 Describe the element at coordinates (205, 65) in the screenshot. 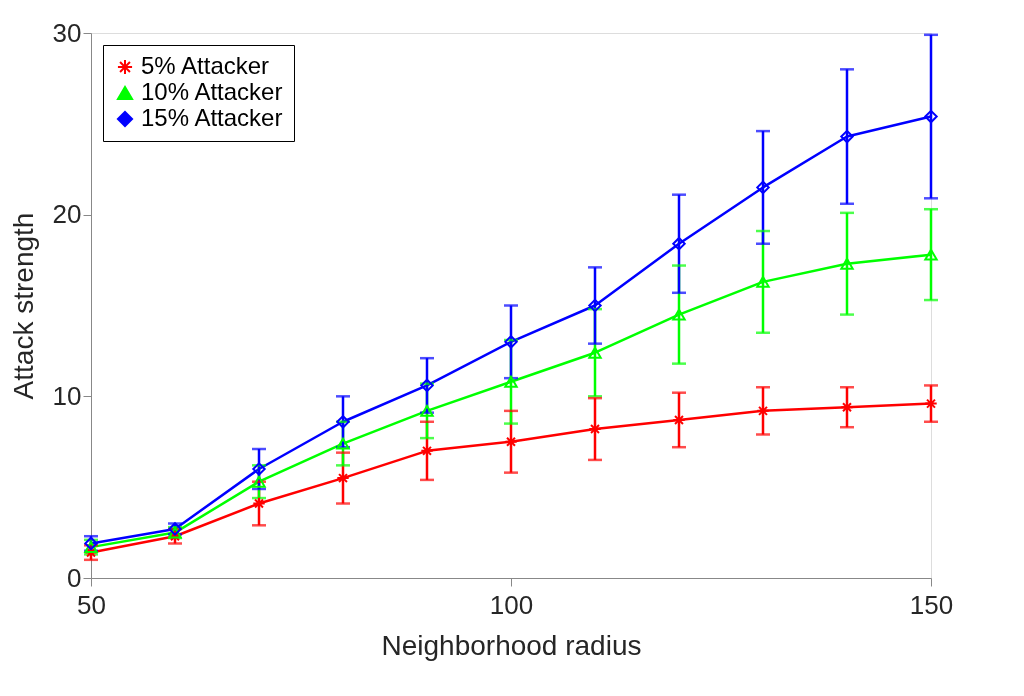

I see `legend-label: 5% Attacker` at that location.